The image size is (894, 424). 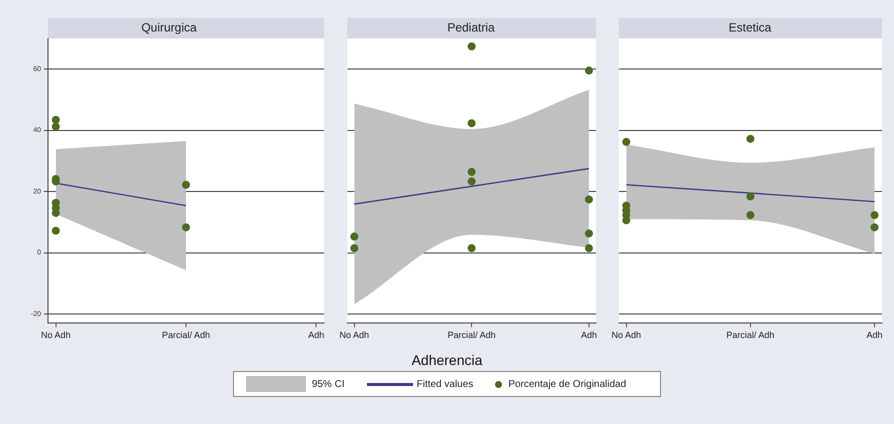 I want to click on chart-title: Pediatria, so click(x=471, y=27).